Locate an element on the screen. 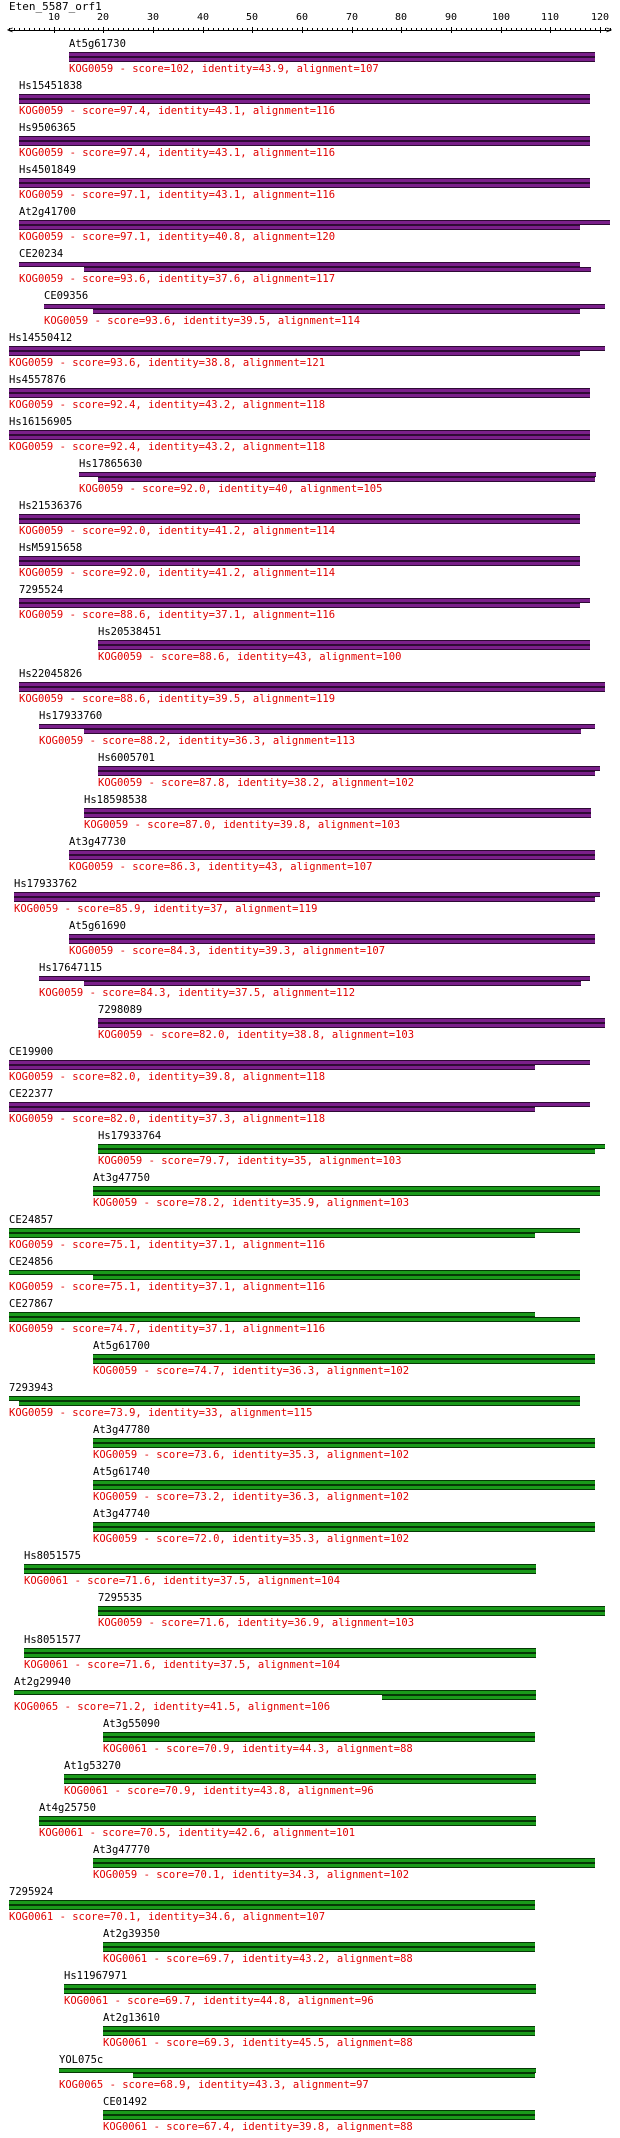 Image resolution: width=620 pixels, height=2138 pixels. hit-name: 7295924 is located at coordinates (31, 1892).